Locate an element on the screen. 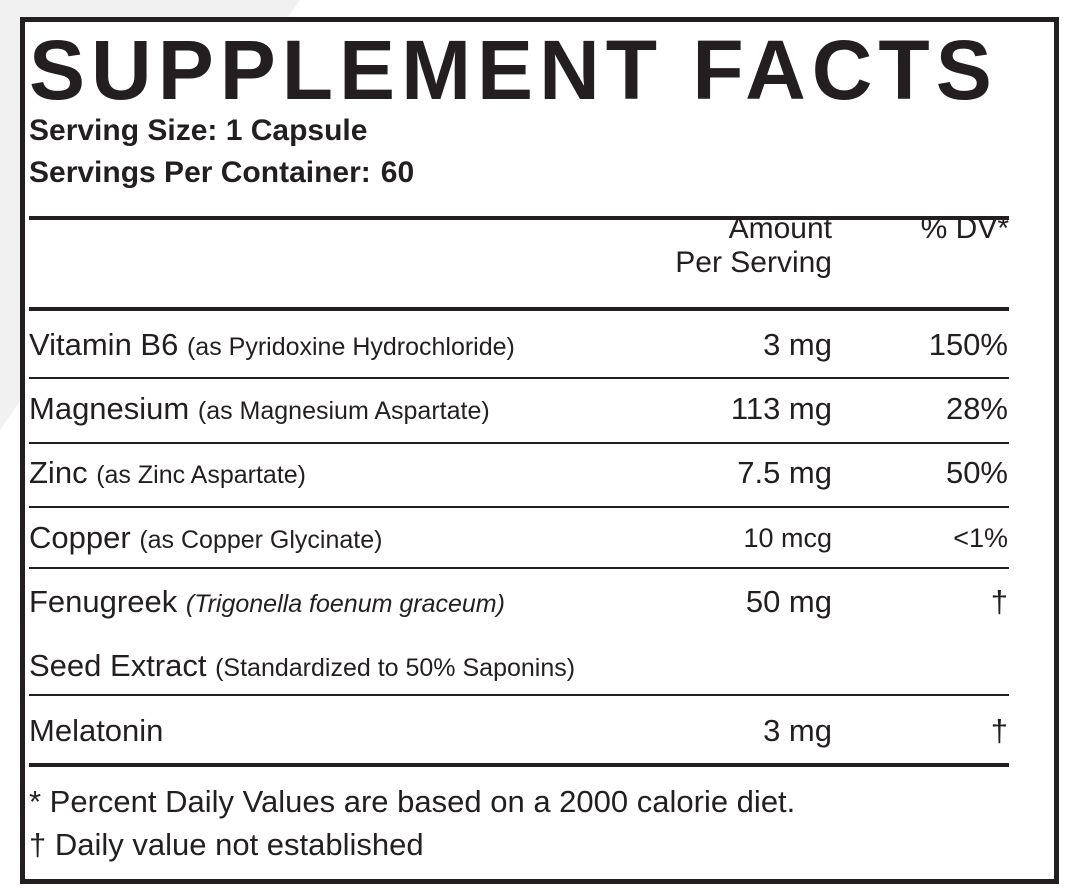  nutrient-detail-continued: (Standardized to 50% Saponins) is located at coordinates (395, 668).